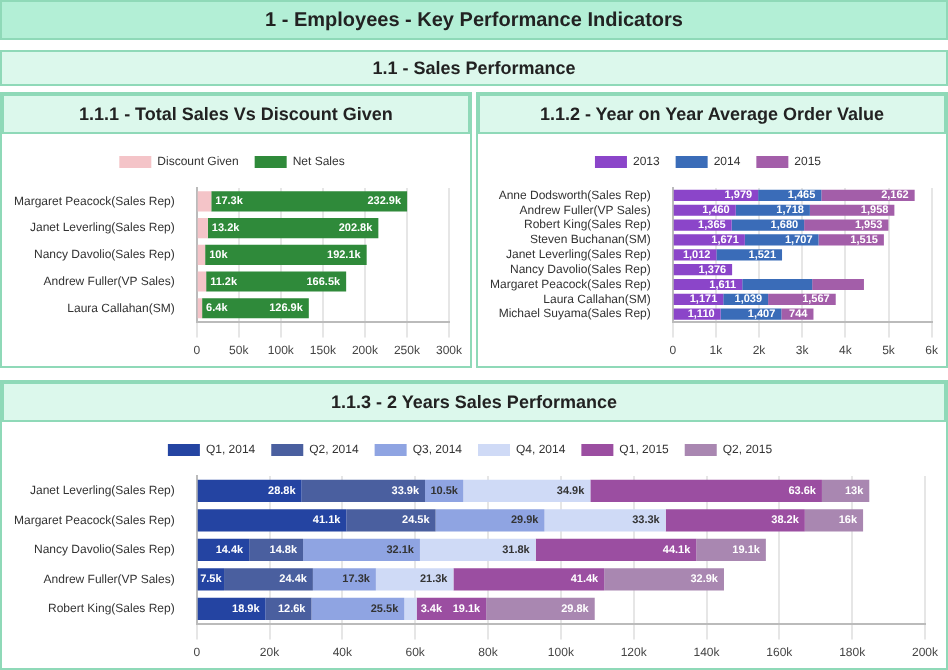  I want to click on text: 1.1 - Sales Performance, so click(474, 68).